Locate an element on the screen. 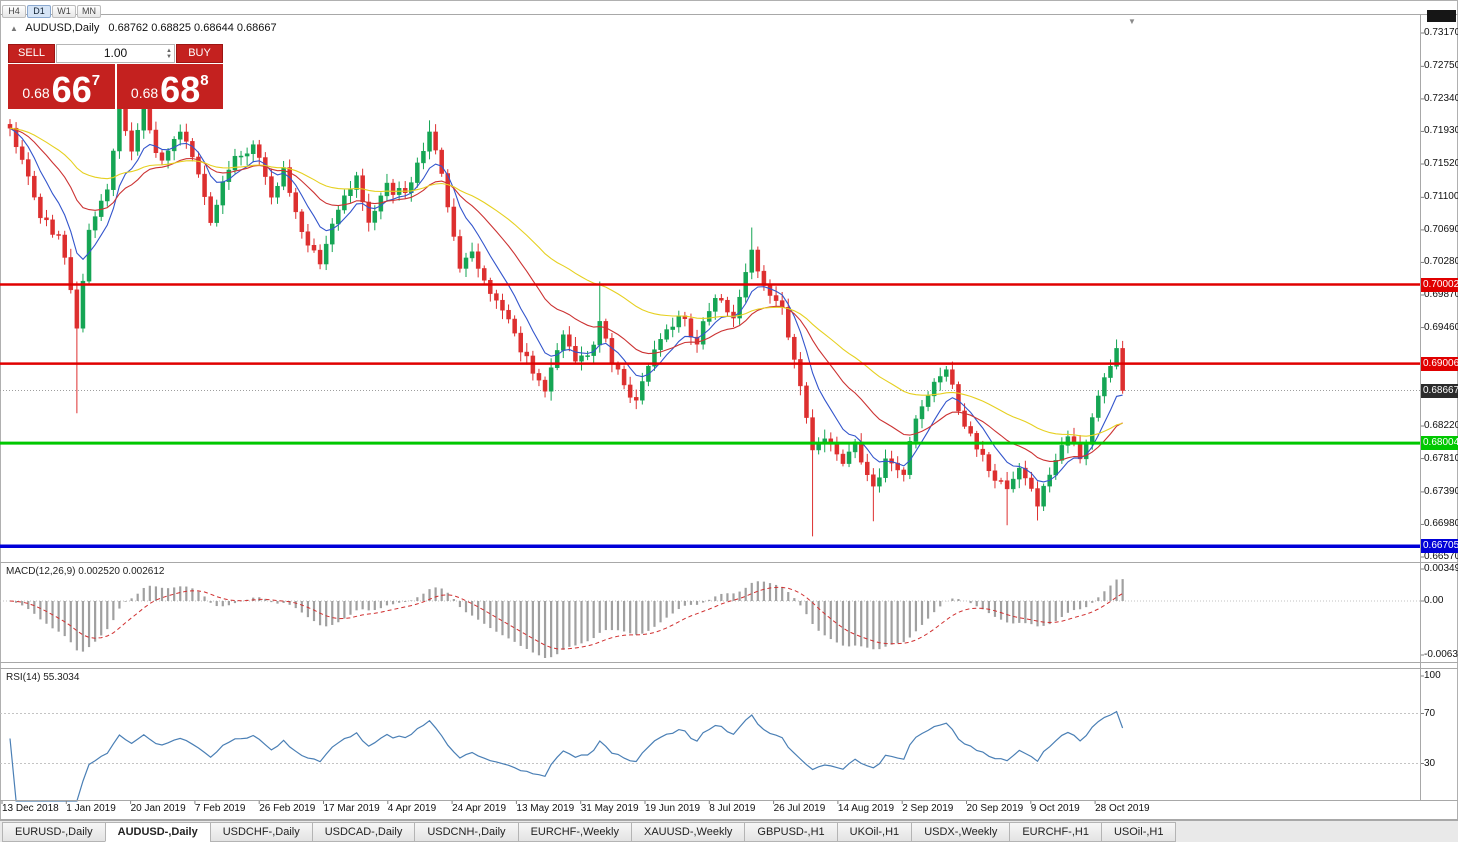  buy-price-big: 68 is located at coordinates (180, 89).